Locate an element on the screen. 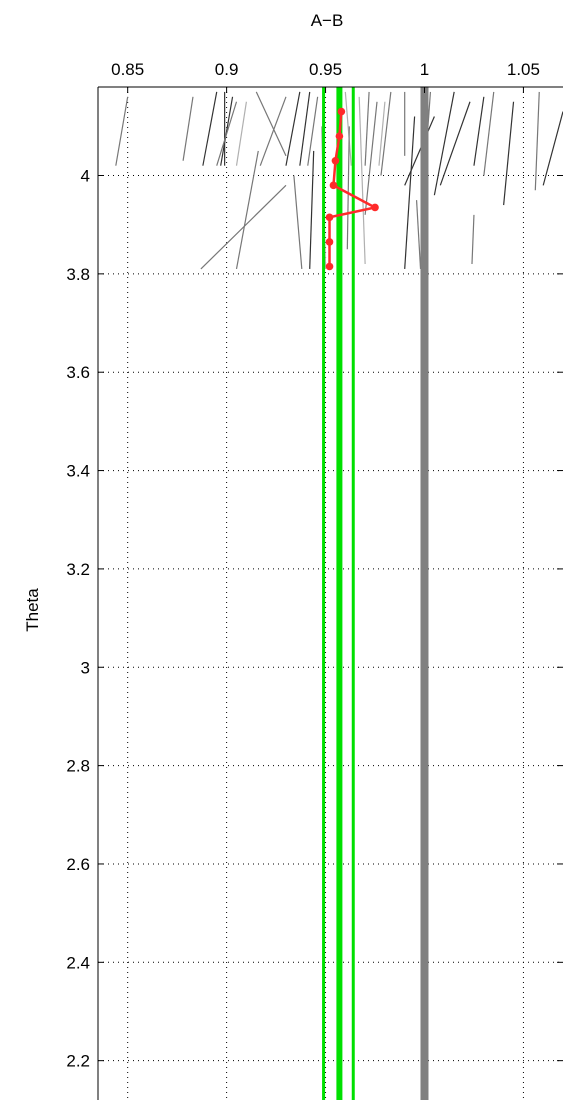 The height and width of the screenshot is (1100, 563). y-tick-label: 4 is located at coordinates (85, 176).